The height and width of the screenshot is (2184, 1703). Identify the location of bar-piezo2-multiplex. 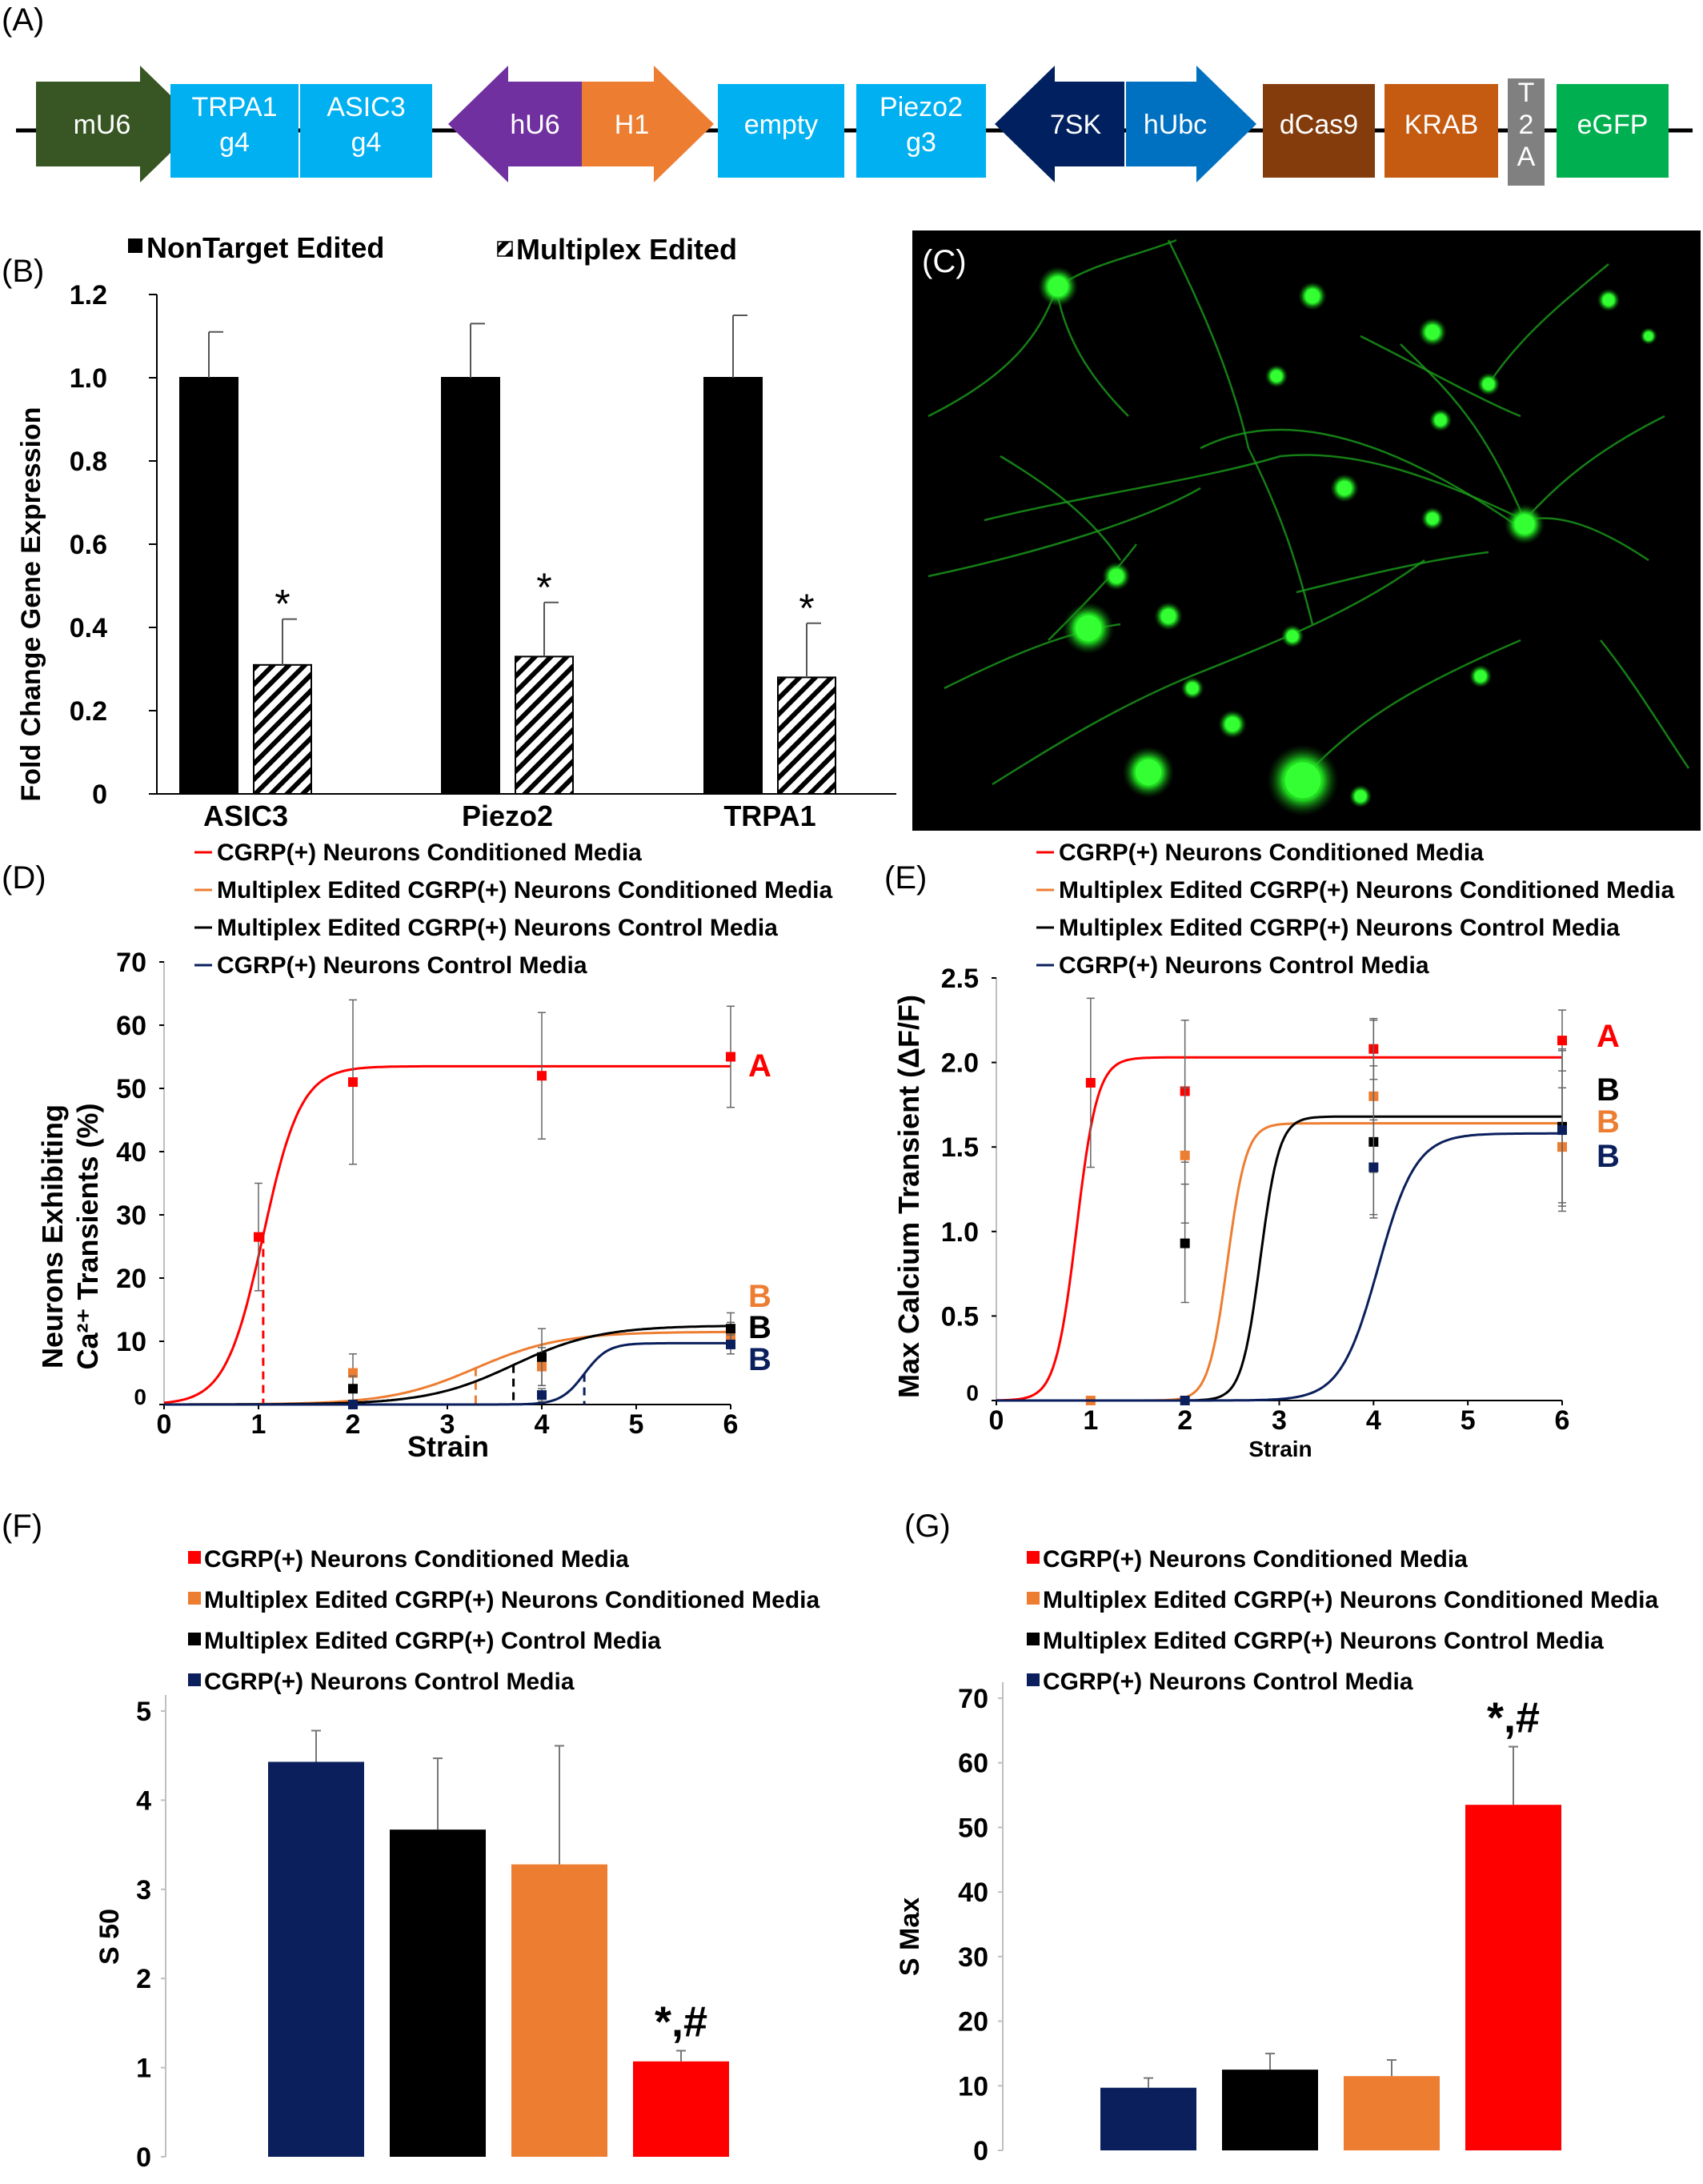
(544, 725).